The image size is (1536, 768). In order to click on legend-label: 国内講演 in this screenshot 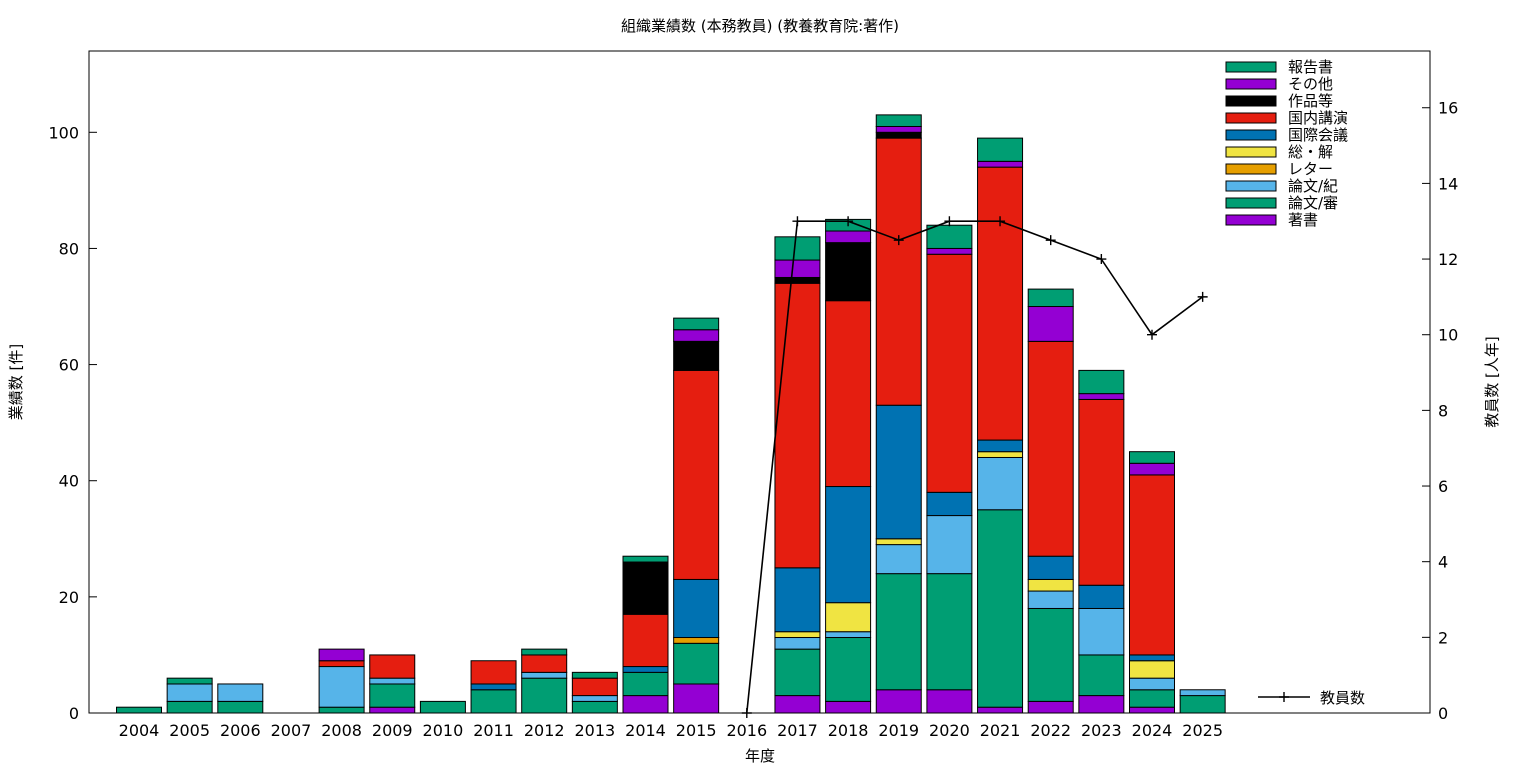, I will do `click(1318, 118)`.